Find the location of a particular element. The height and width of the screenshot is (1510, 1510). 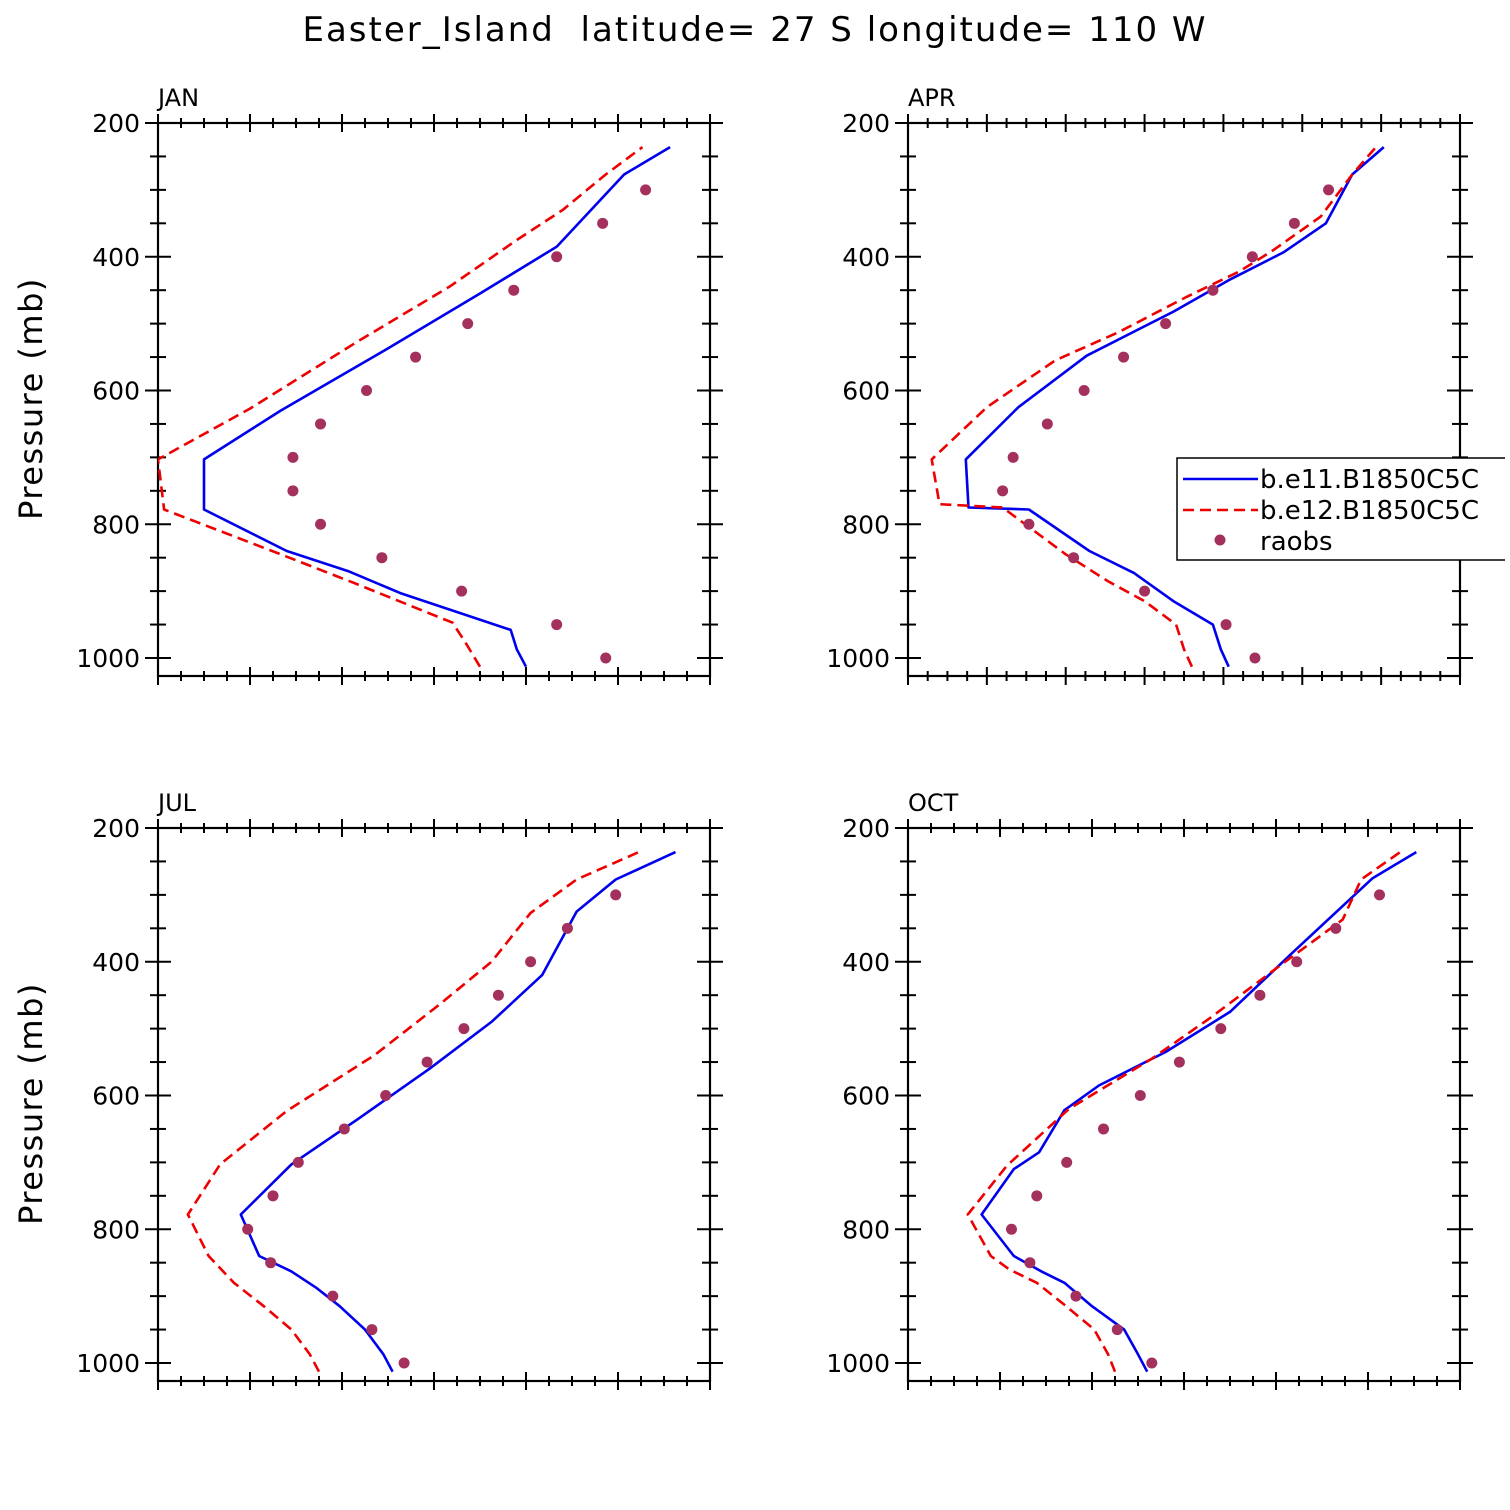

chart-jan-xtick-label: 333.0 is located at coordinates (710, 703).